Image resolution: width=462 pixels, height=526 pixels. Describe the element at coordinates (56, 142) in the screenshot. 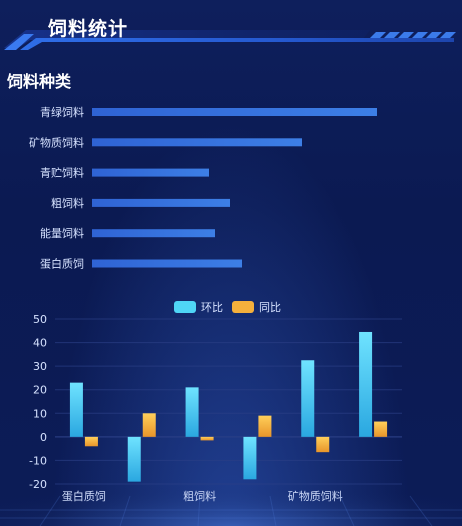

I see `feed-type-label: 矿物质饲料` at that location.